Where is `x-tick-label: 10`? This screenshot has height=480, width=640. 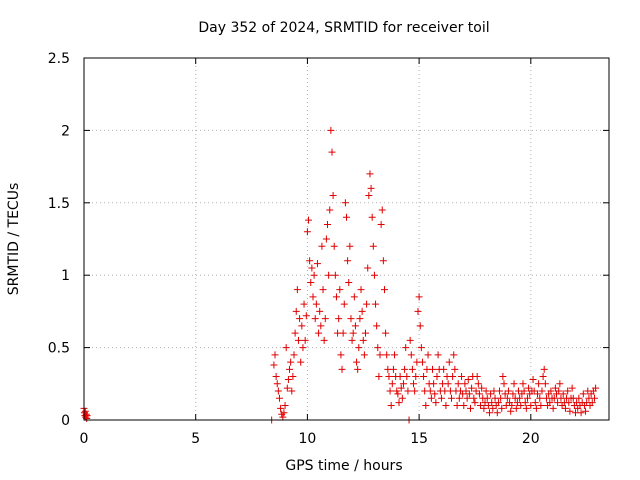
x-tick-label: 10 is located at coordinates (307, 439).